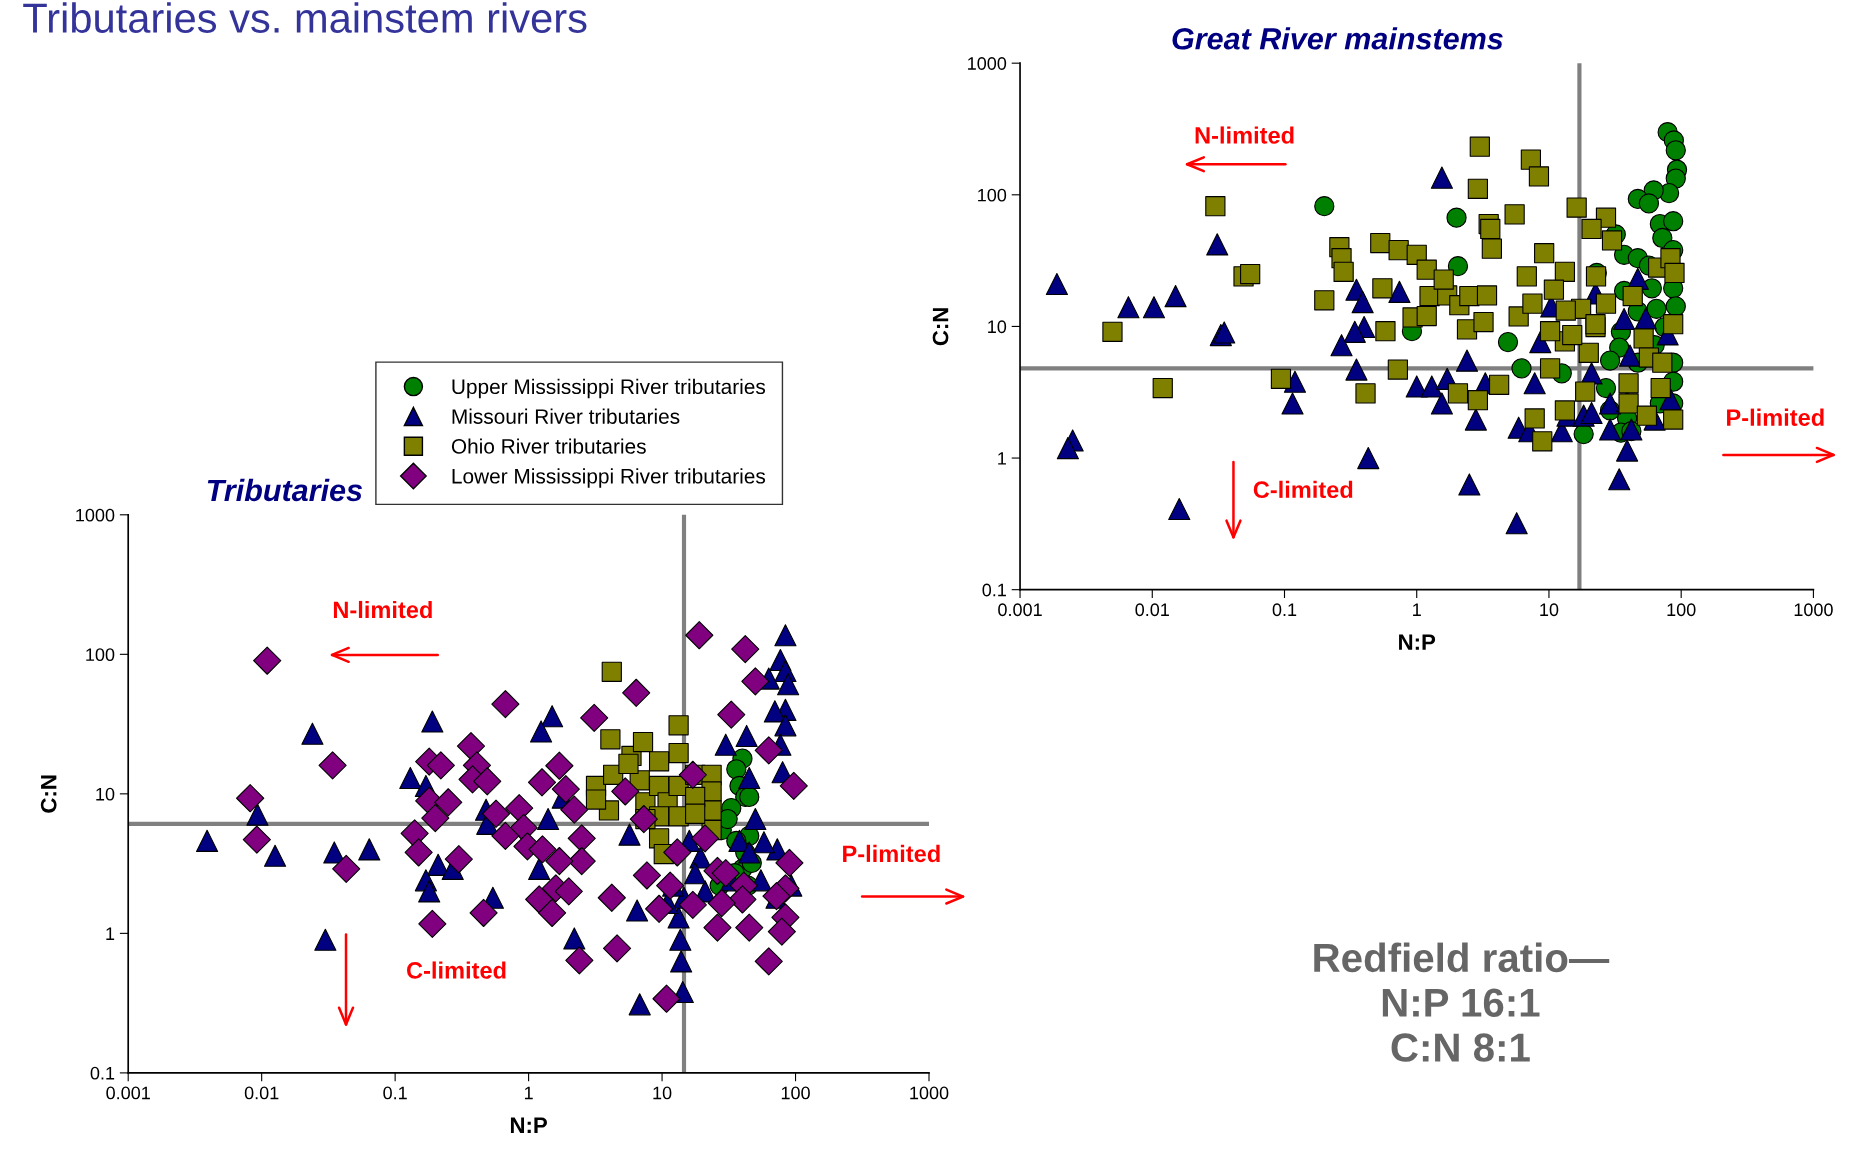  Describe the element at coordinates (609, 388) in the screenshot. I see `legend-label: Upper Mississippi River tributaries` at that location.